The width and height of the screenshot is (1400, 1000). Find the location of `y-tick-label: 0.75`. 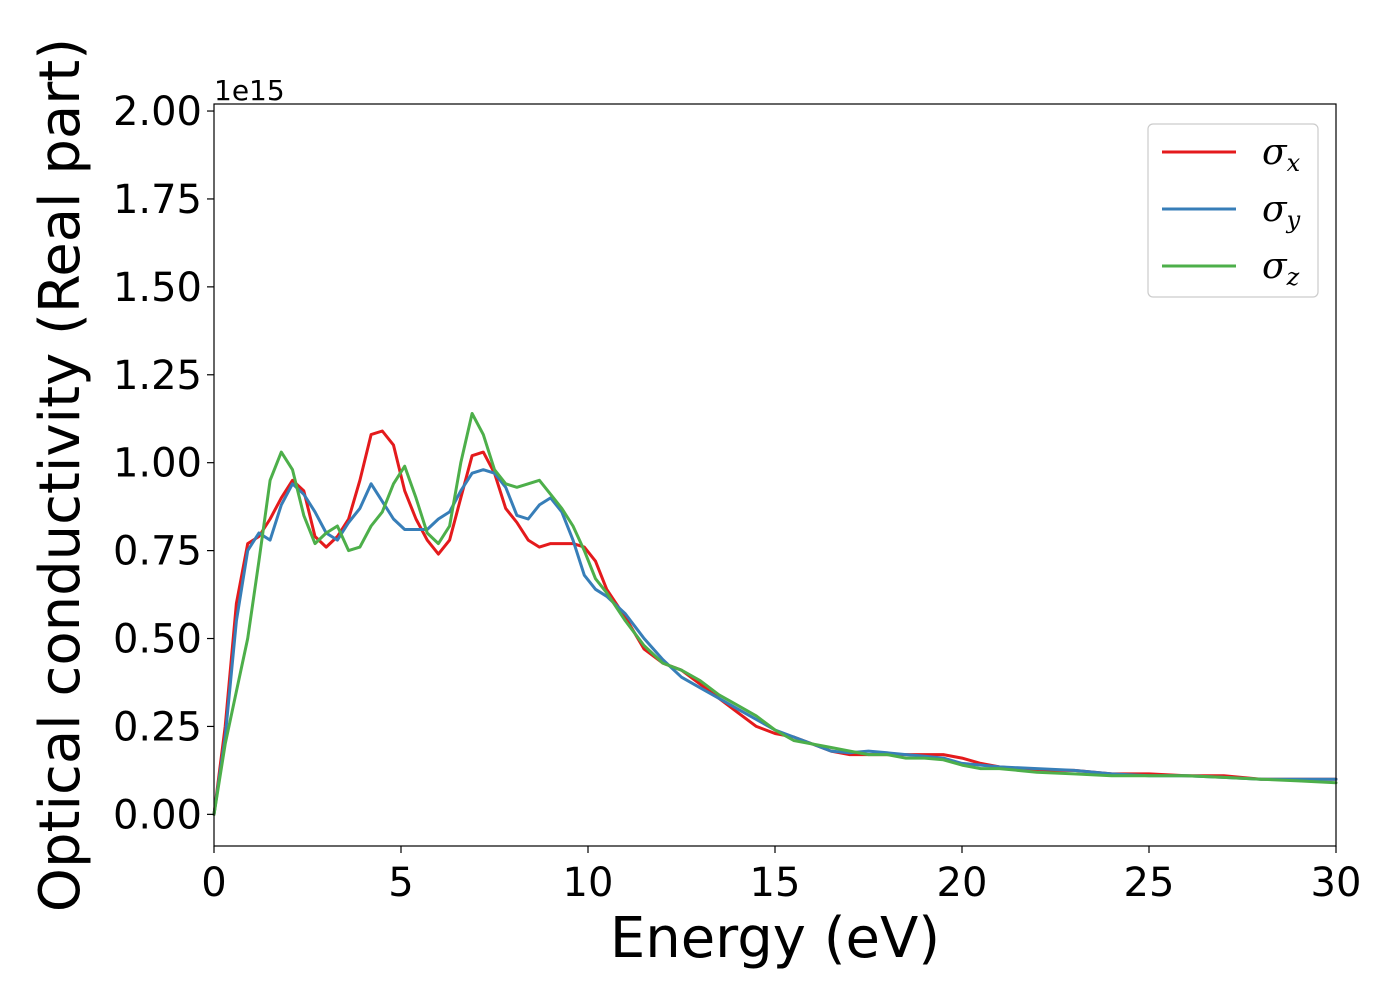

y-tick-label: 0.75 is located at coordinates (157, 552).